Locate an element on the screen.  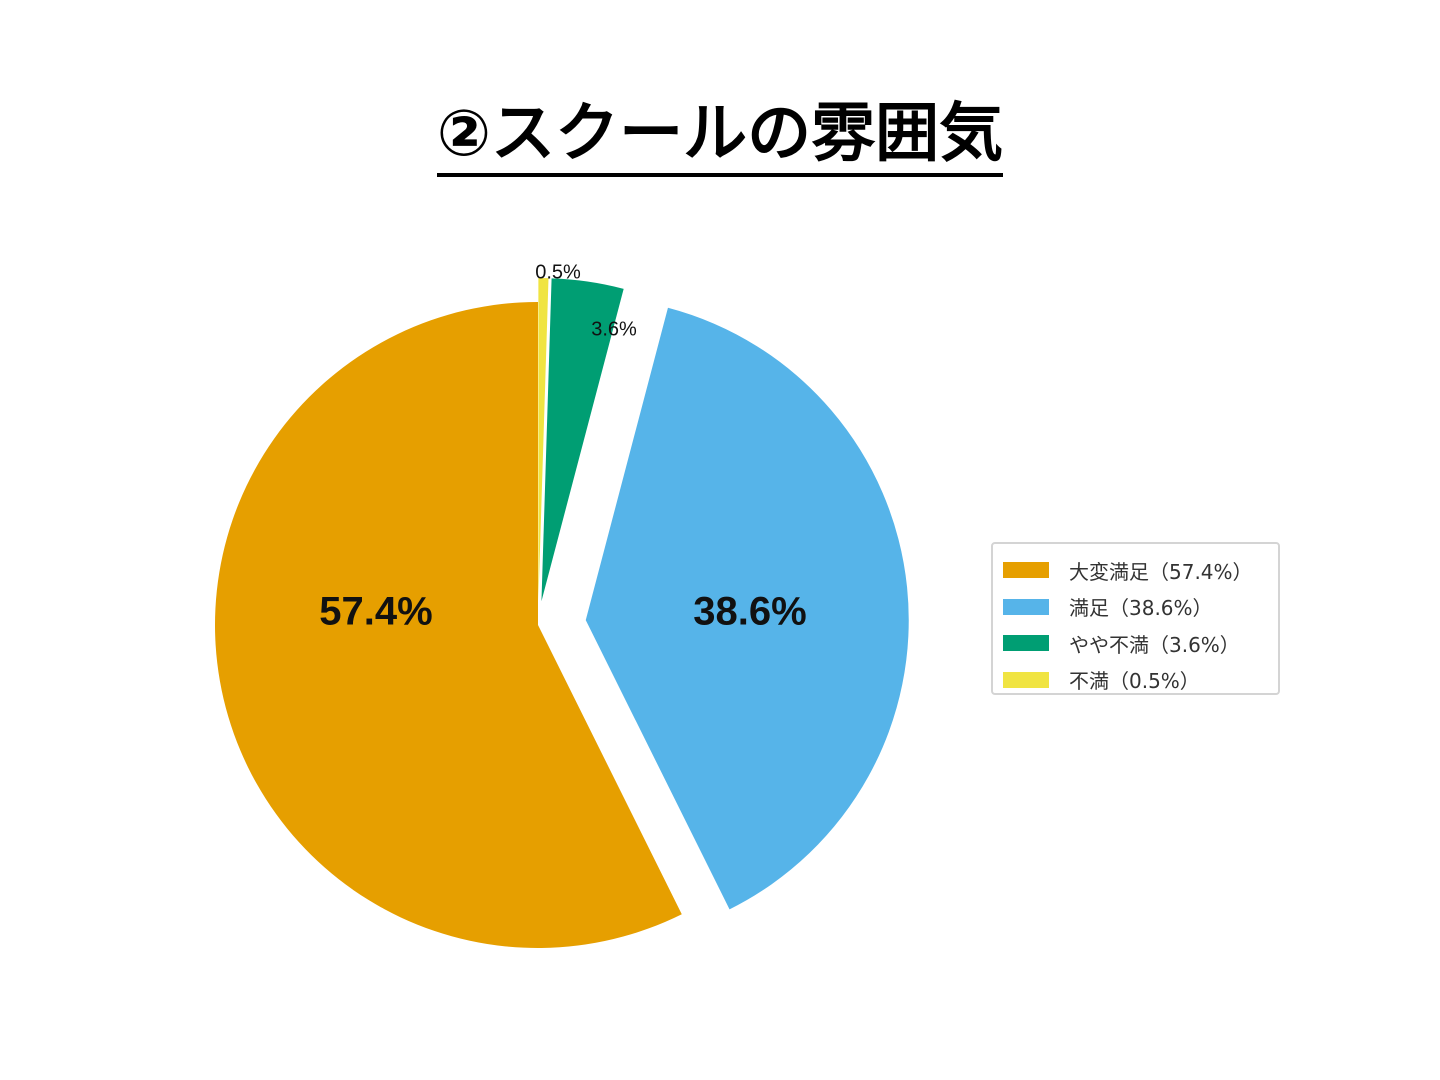
legend-item-3: やや不満（3.6%） is located at coordinates (1135, 643).